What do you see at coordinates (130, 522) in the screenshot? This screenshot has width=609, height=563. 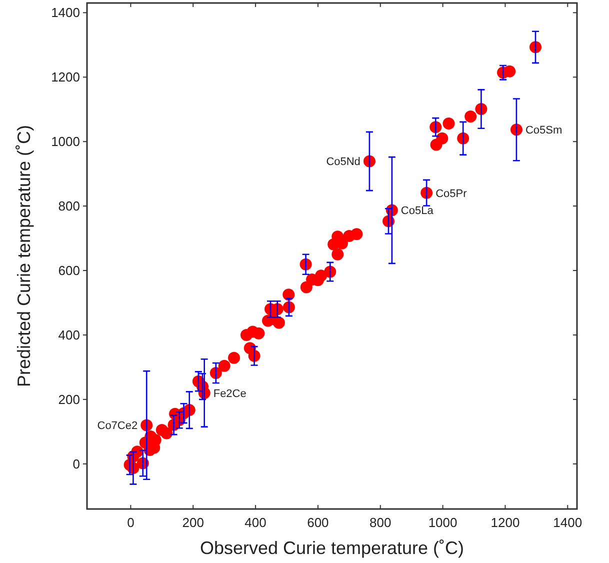 I see `x-tick-label: 0` at bounding box center [130, 522].